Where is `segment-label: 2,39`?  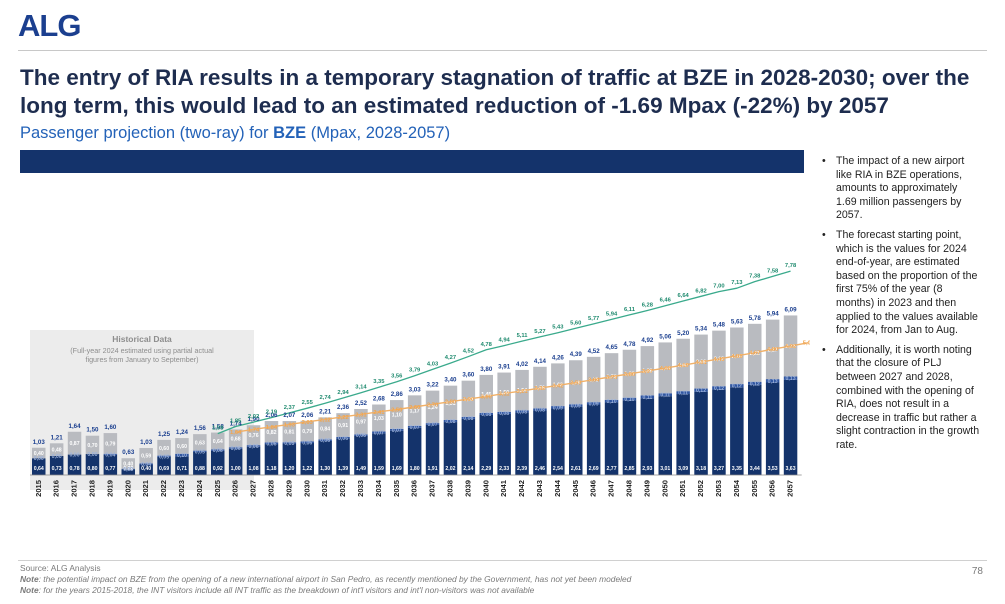 segment-label: 2,39 is located at coordinates (522, 469).